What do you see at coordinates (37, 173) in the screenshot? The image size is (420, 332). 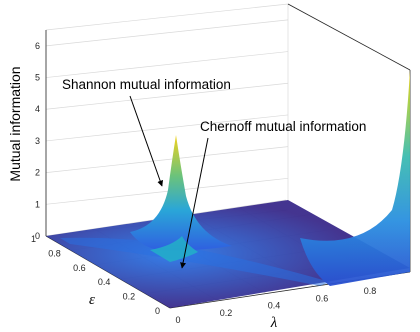 I see `z-tick-label: 2` at bounding box center [37, 173].